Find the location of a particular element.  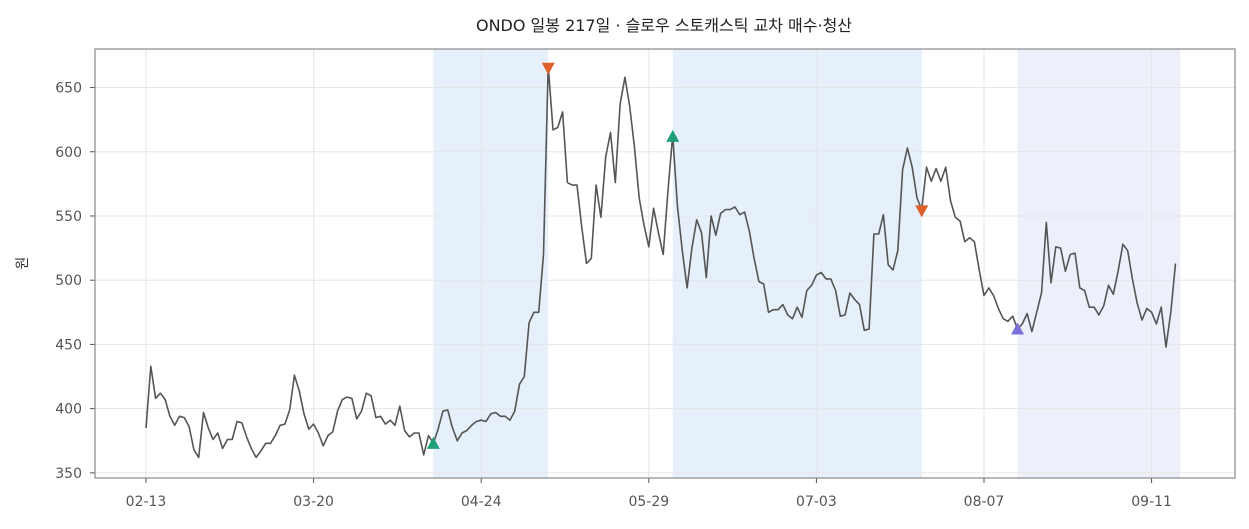

open-position-marker is located at coordinates (1018, 328).